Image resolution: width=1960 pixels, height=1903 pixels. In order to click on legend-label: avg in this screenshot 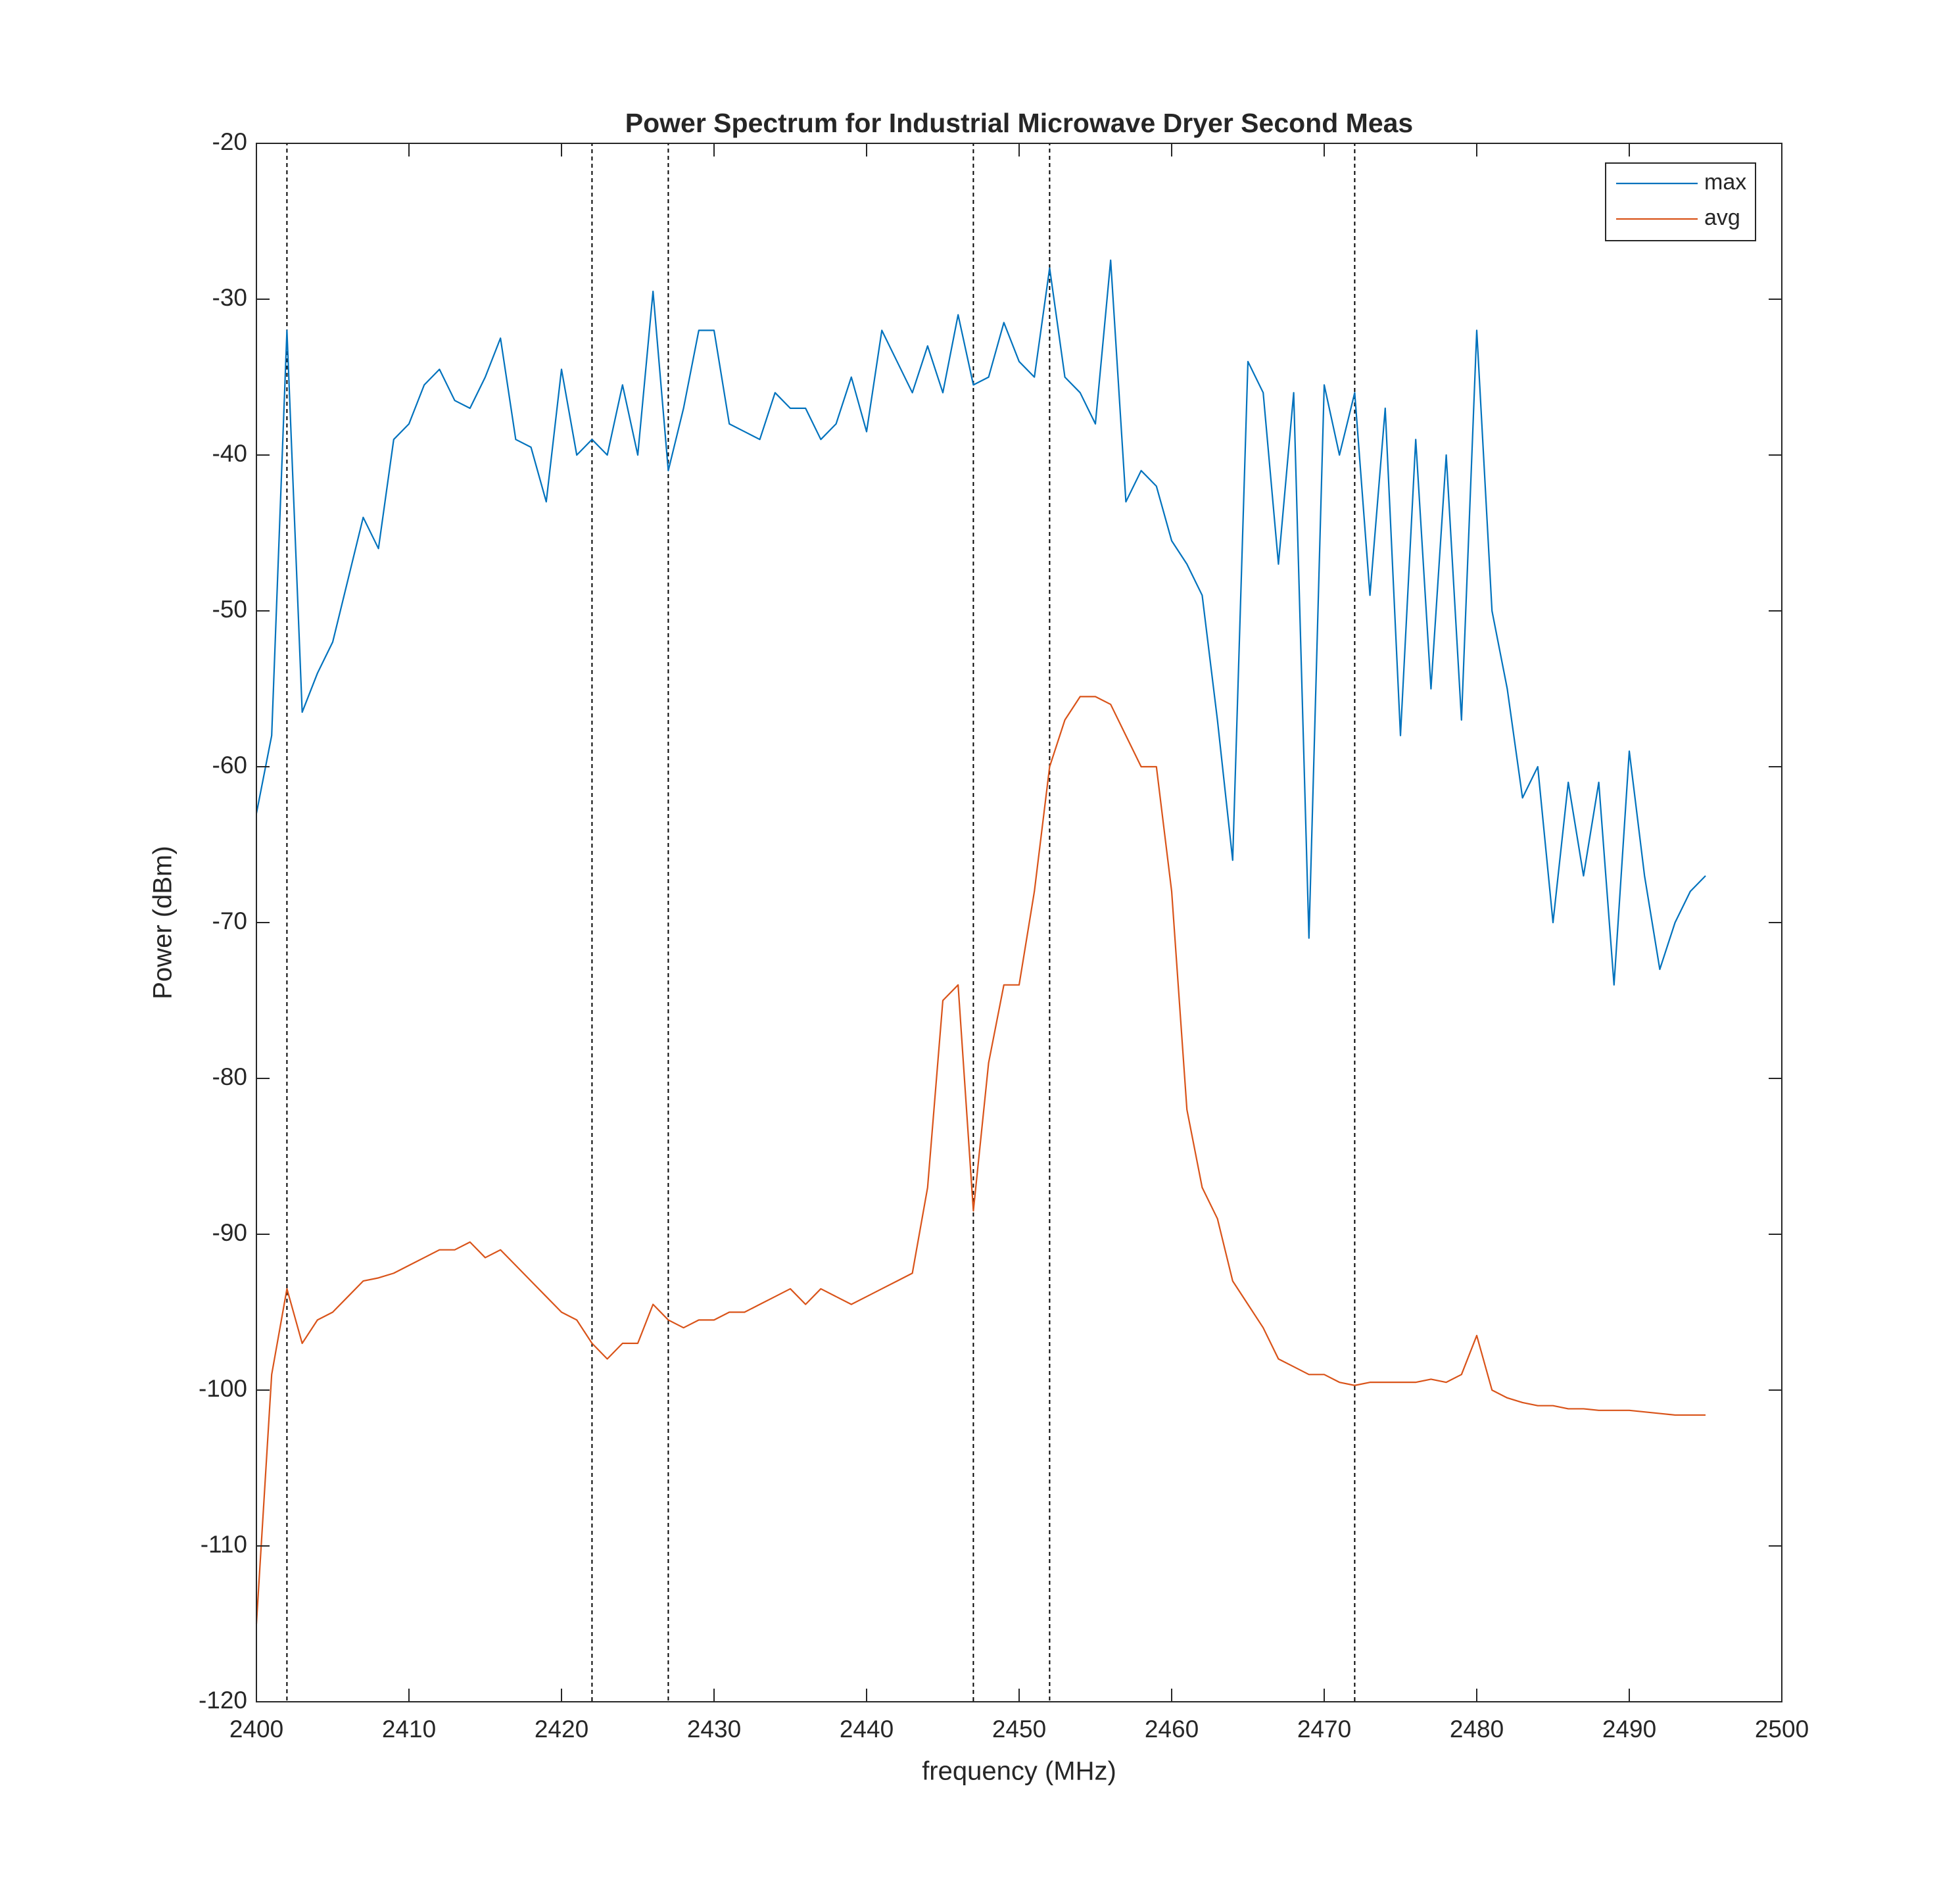, I will do `click(1722, 217)`.